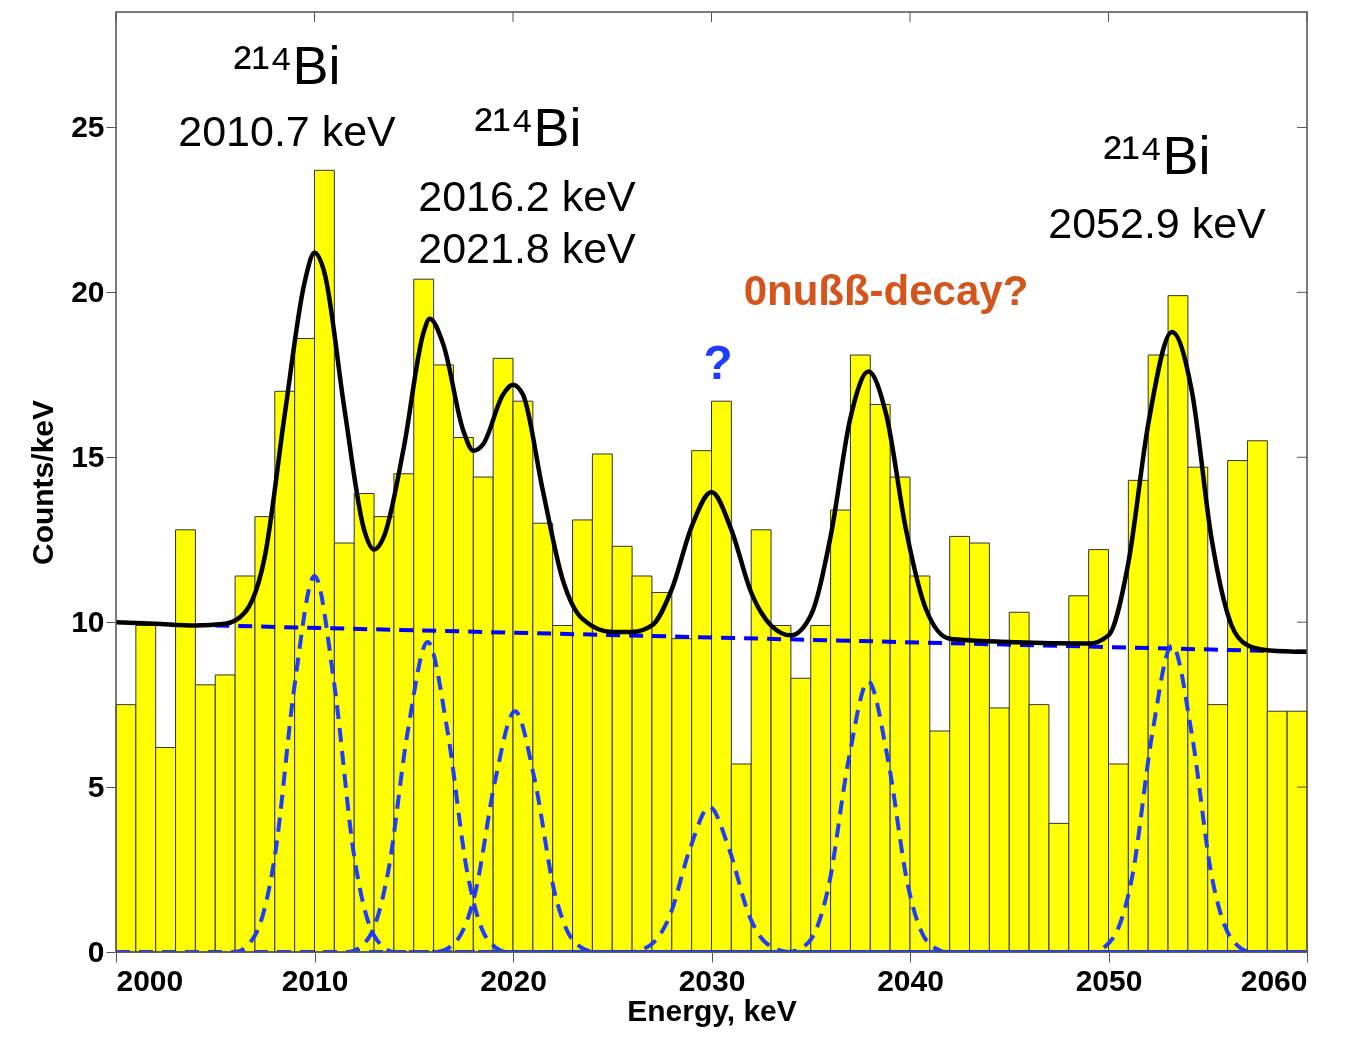  What do you see at coordinates (88, 126) in the screenshot?
I see `y-tick-label: 25` at bounding box center [88, 126].